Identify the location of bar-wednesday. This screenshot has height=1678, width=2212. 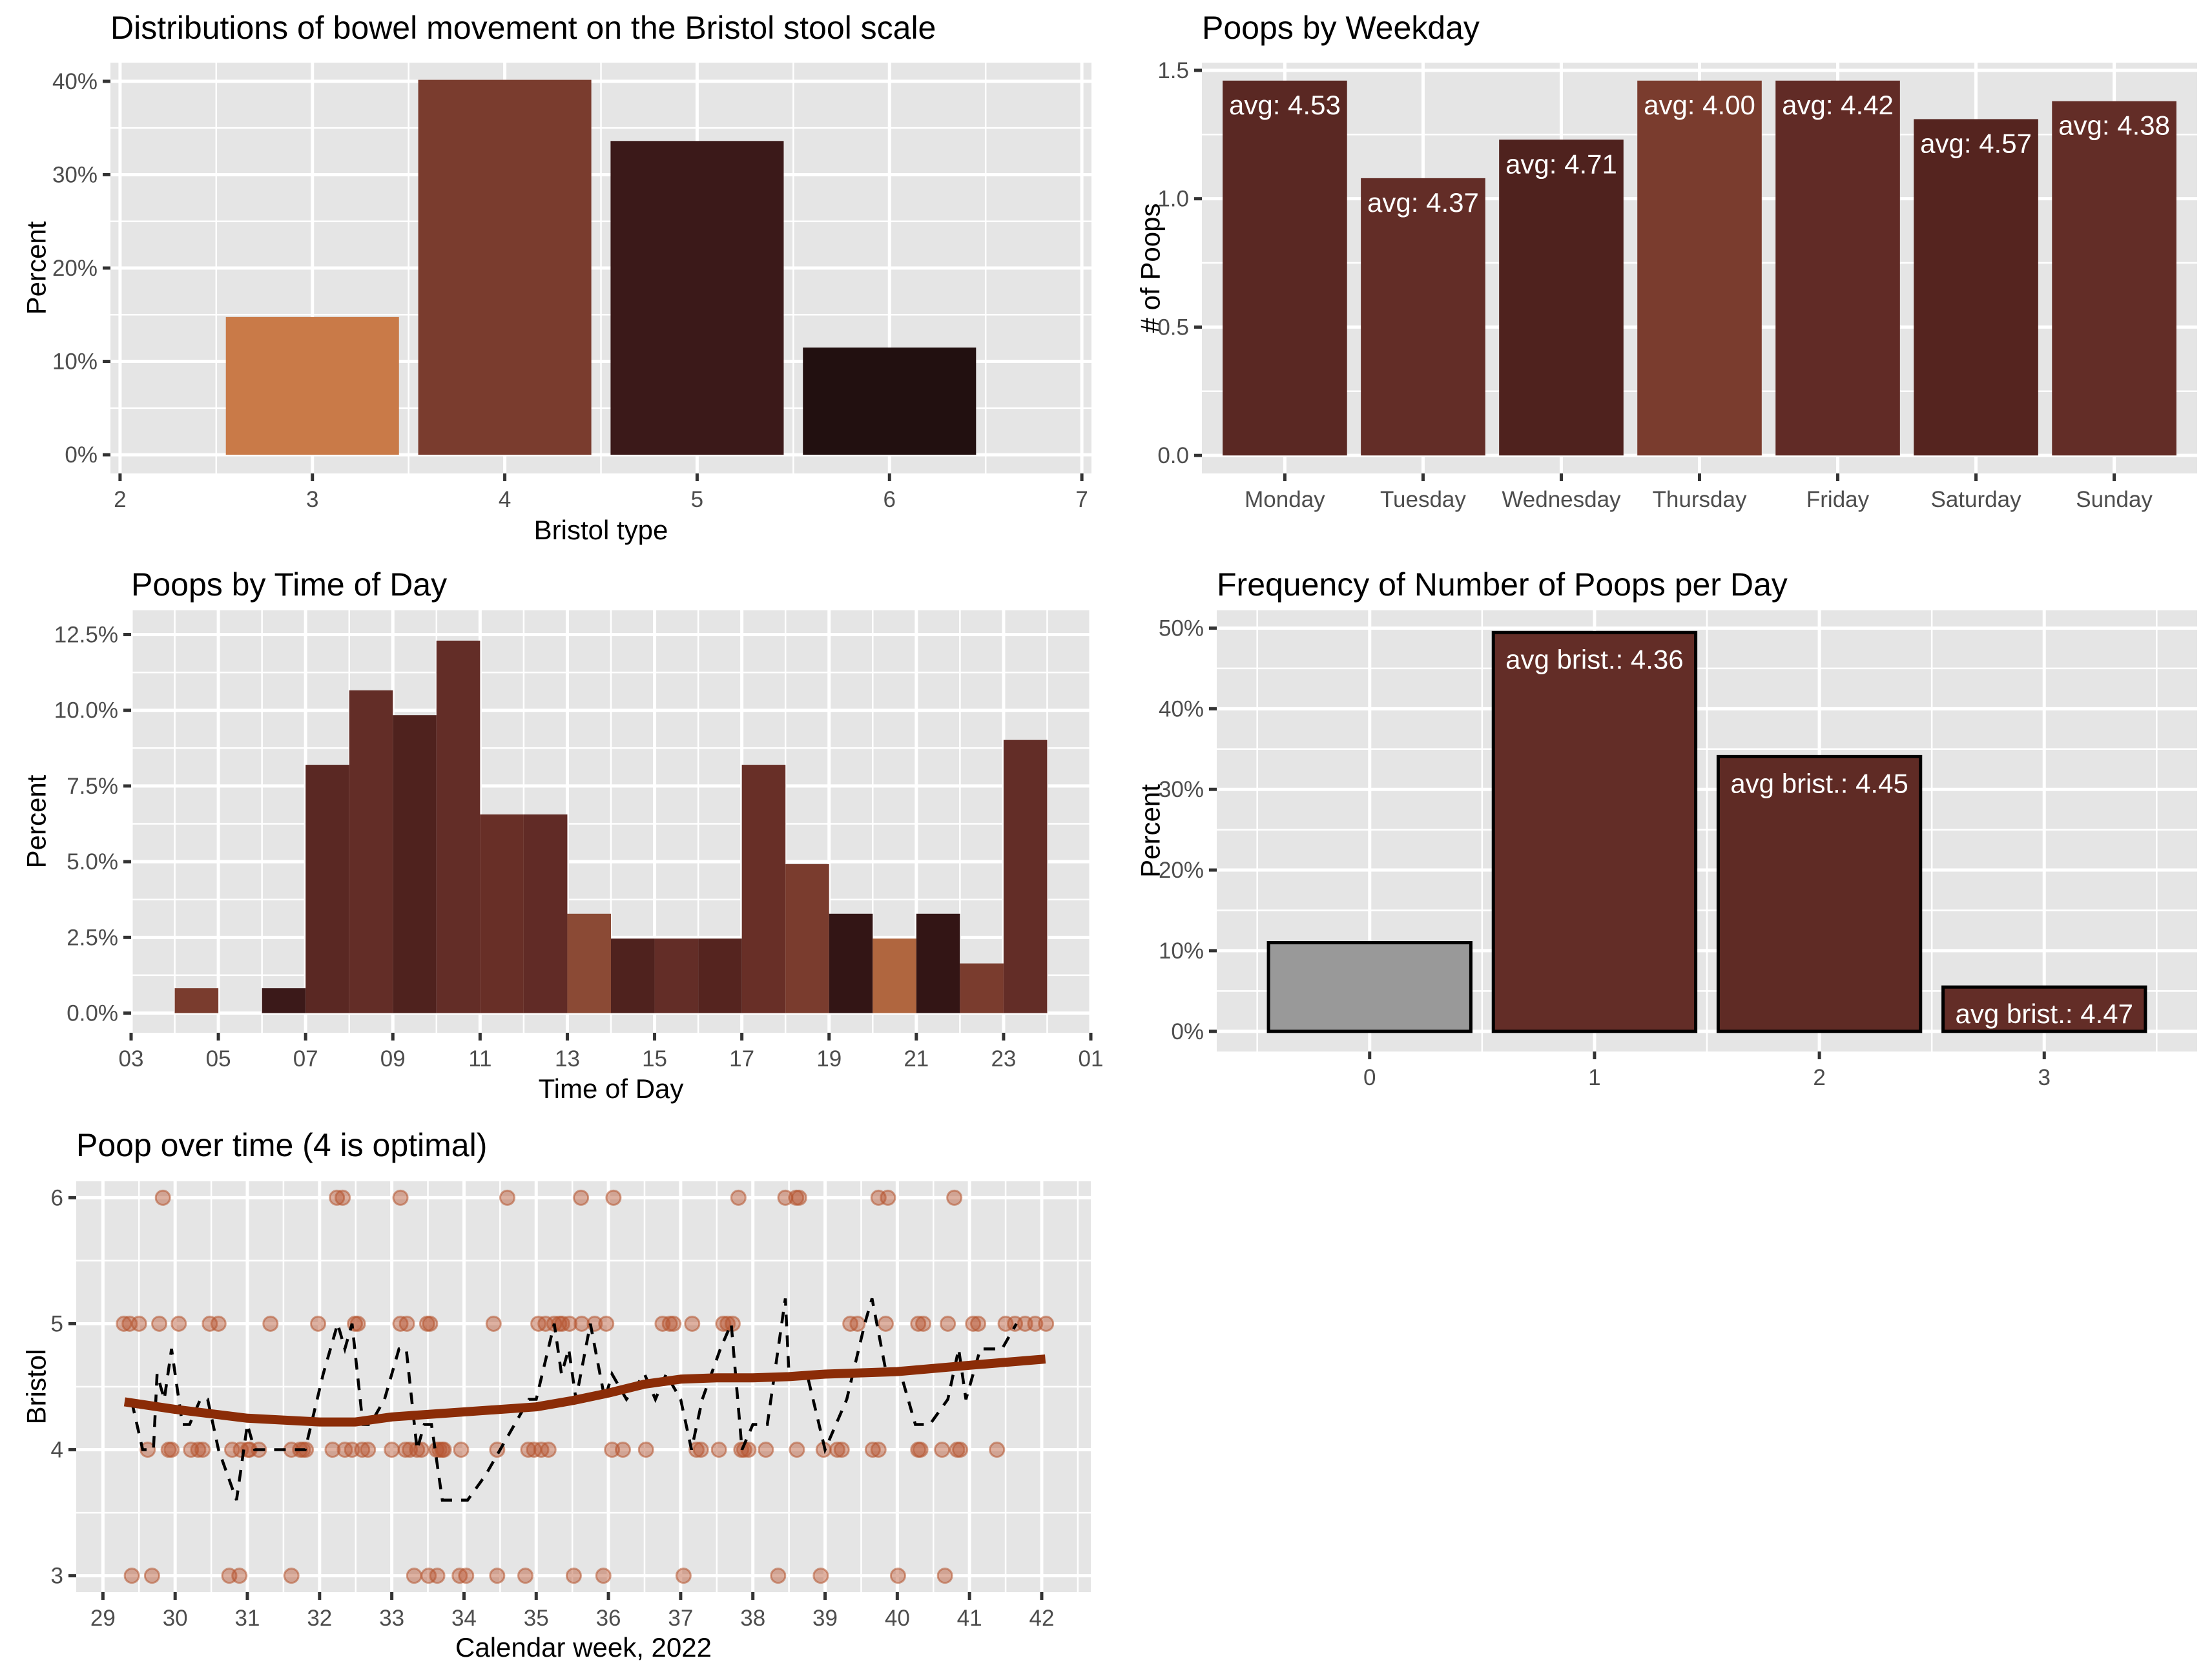
(1561, 298).